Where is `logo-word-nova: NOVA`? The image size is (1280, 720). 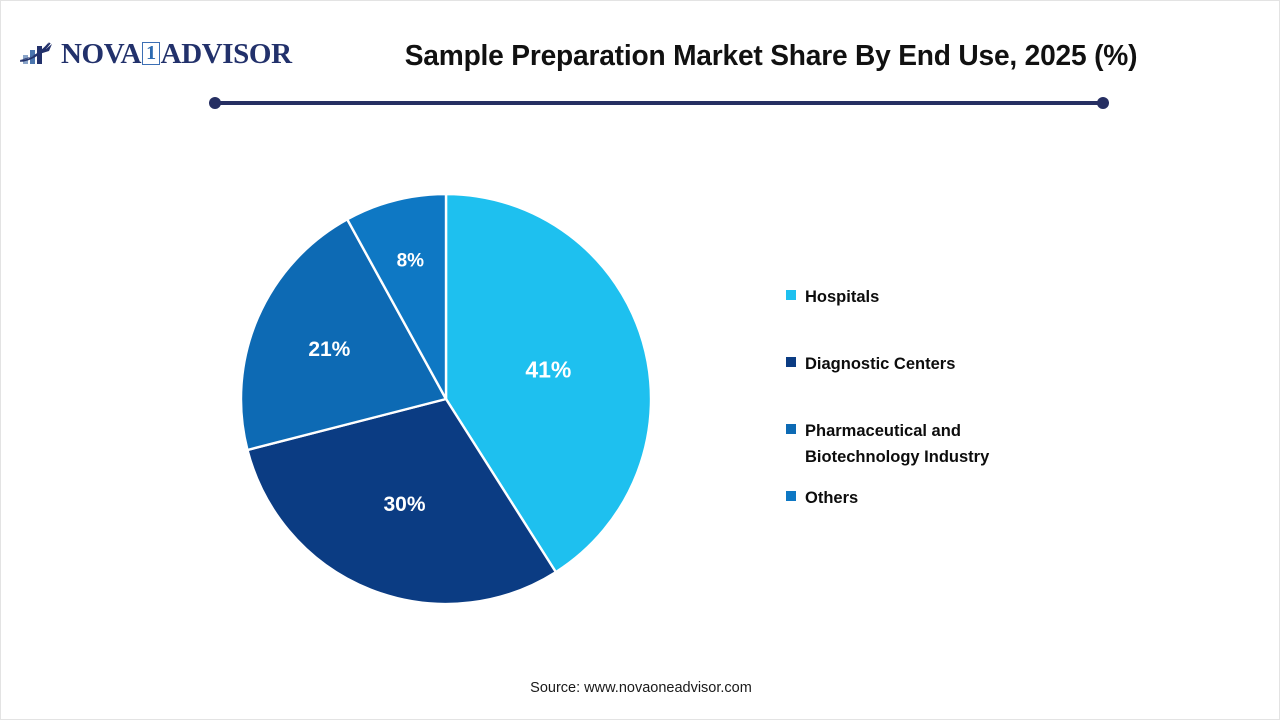
logo-word-nova: NOVA is located at coordinates (101, 53).